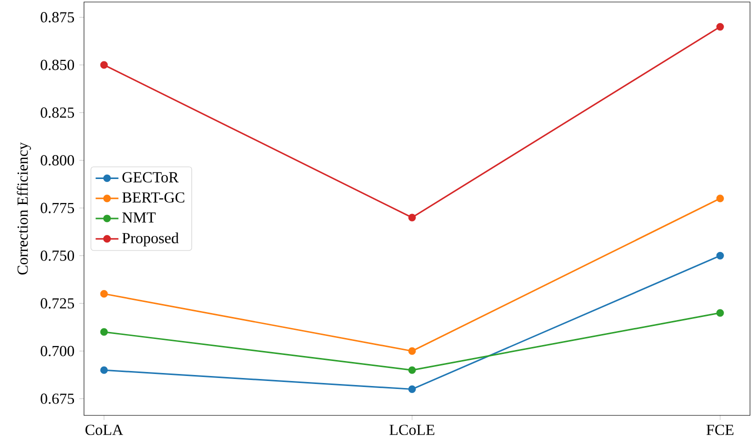 The width and height of the screenshot is (752, 442). What do you see at coordinates (139, 217) in the screenshot?
I see `legend-label: NMT` at bounding box center [139, 217].